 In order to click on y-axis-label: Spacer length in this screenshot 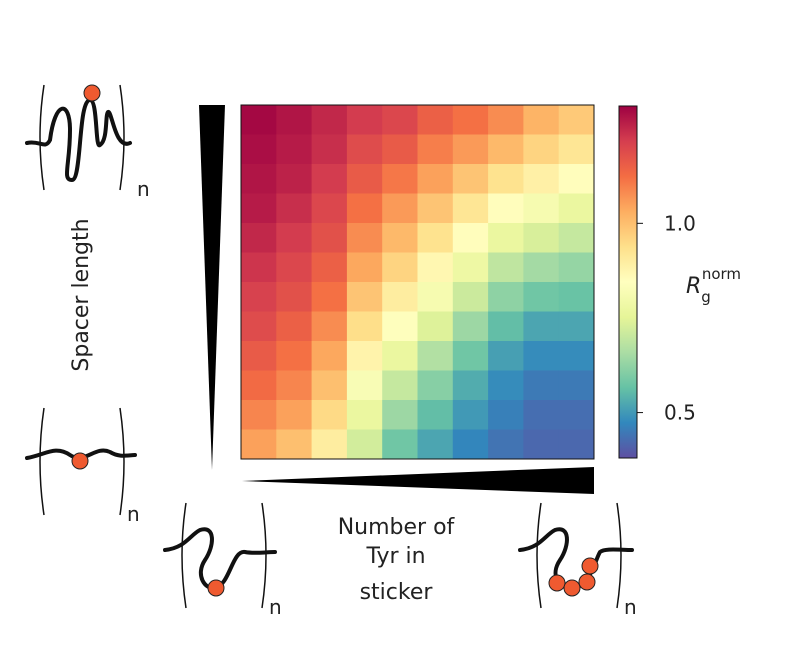, I will do `click(81, 294)`.